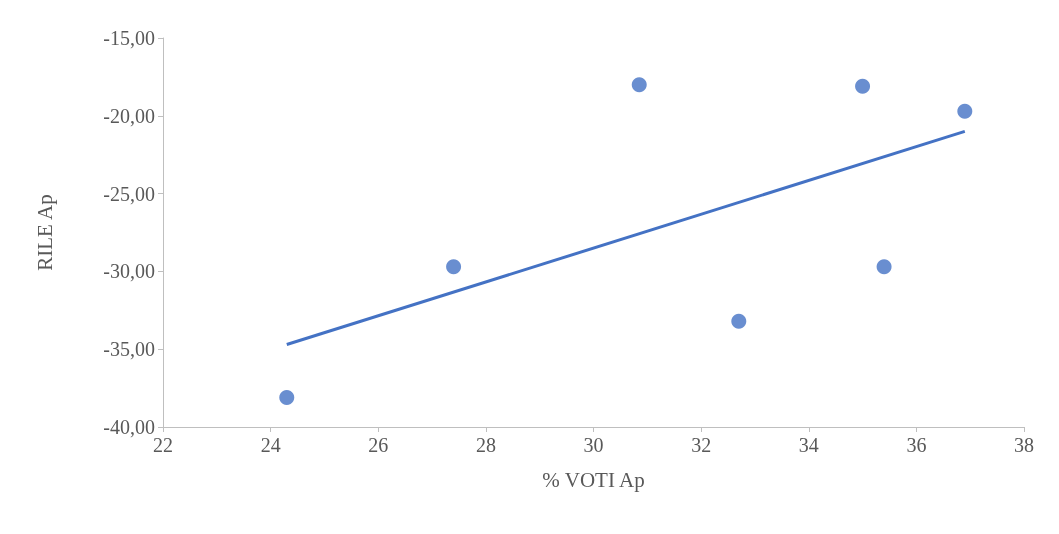 The image size is (1059, 534). What do you see at coordinates (270, 445) in the screenshot?
I see `x-tick-label: 24` at bounding box center [270, 445].